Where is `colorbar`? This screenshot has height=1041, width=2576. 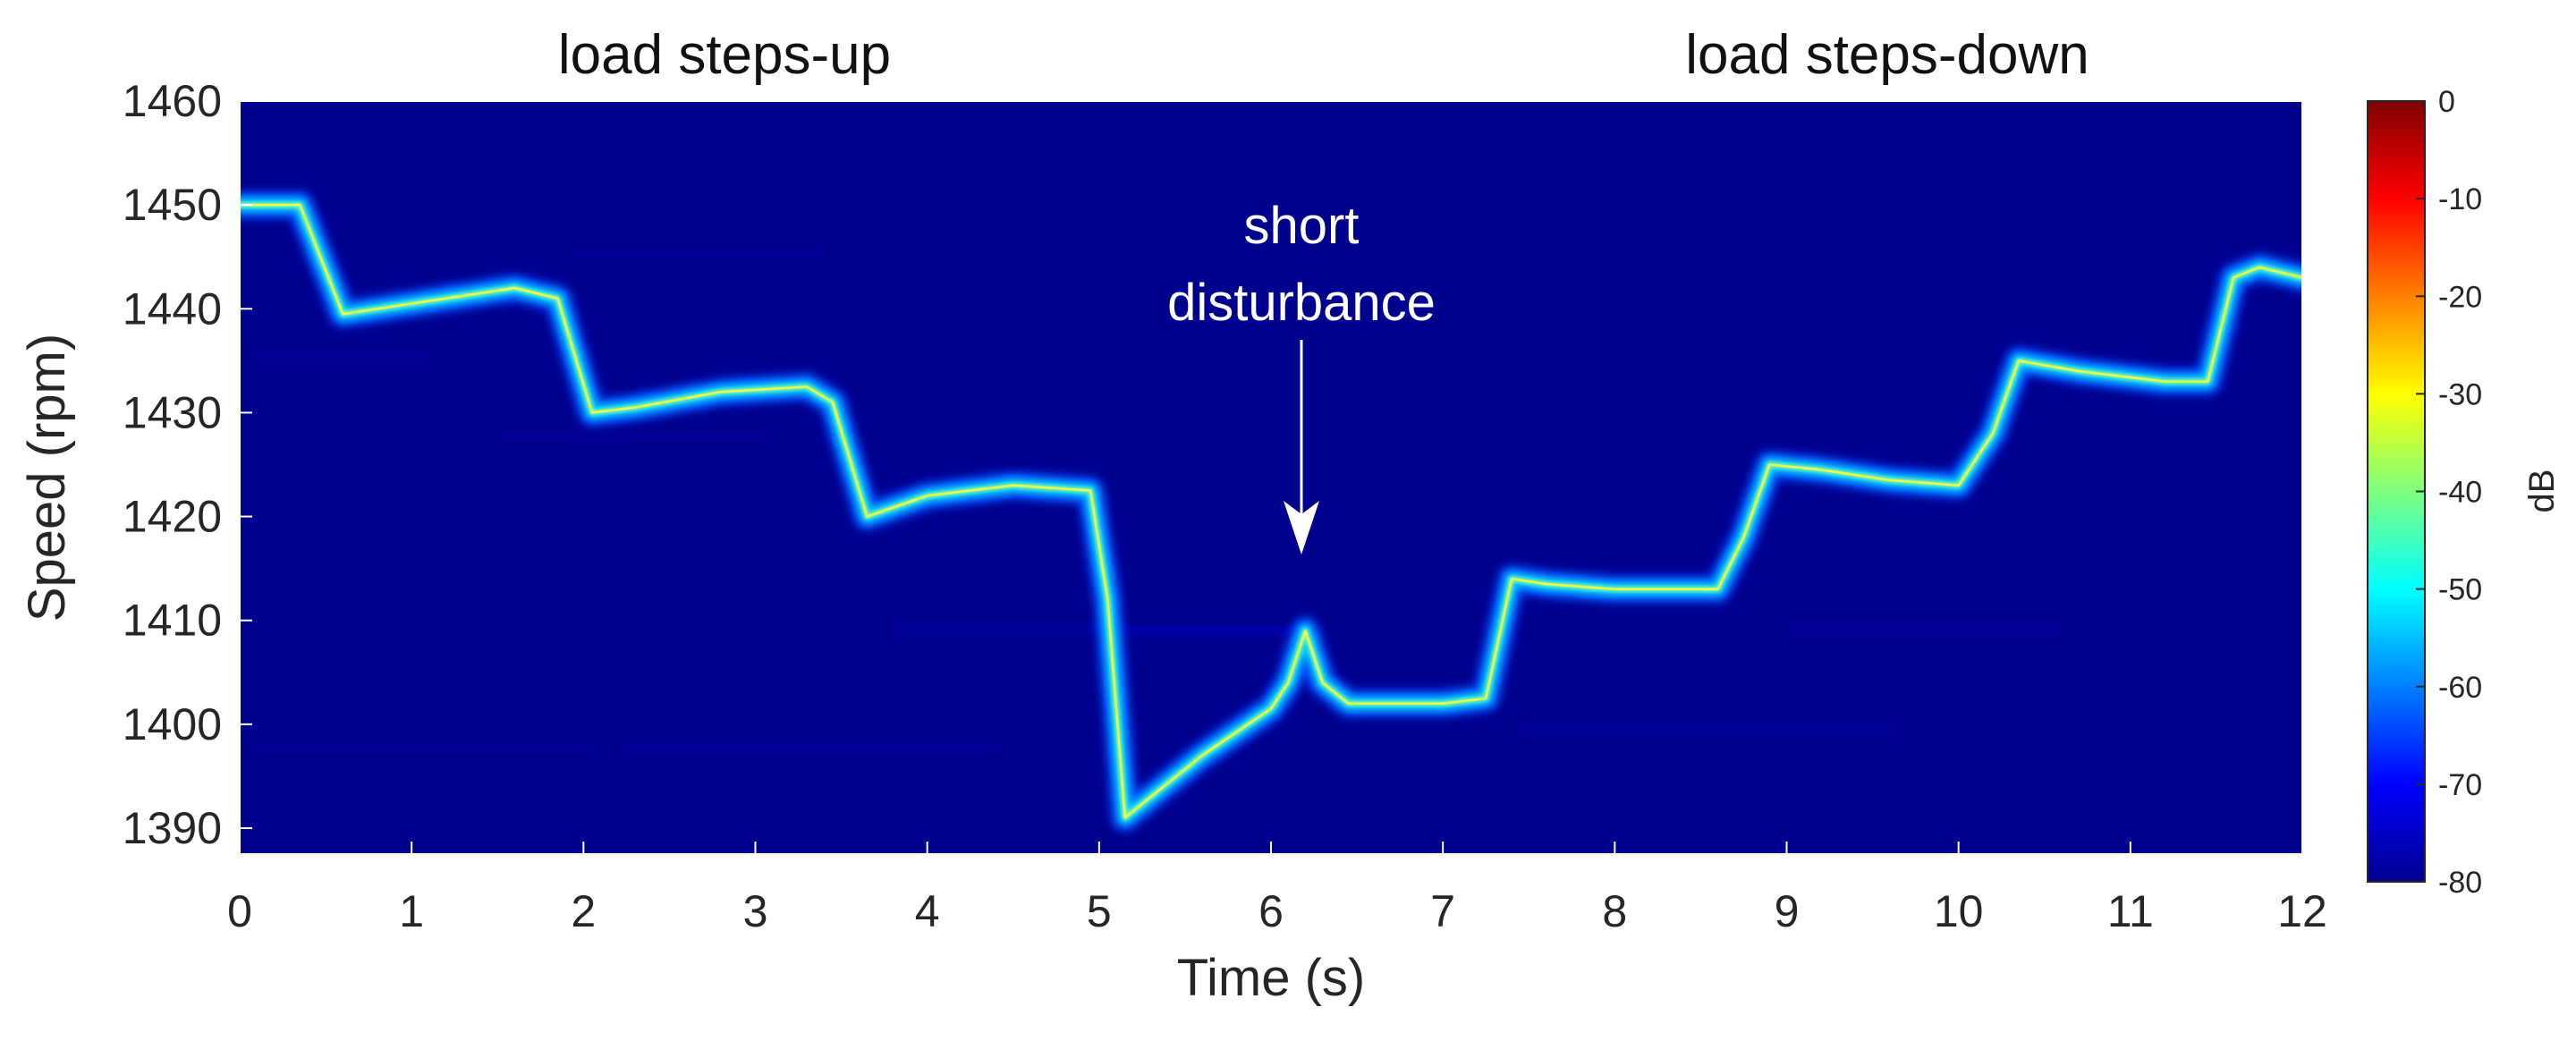 colorbar is located at coordinates (2396, 492).